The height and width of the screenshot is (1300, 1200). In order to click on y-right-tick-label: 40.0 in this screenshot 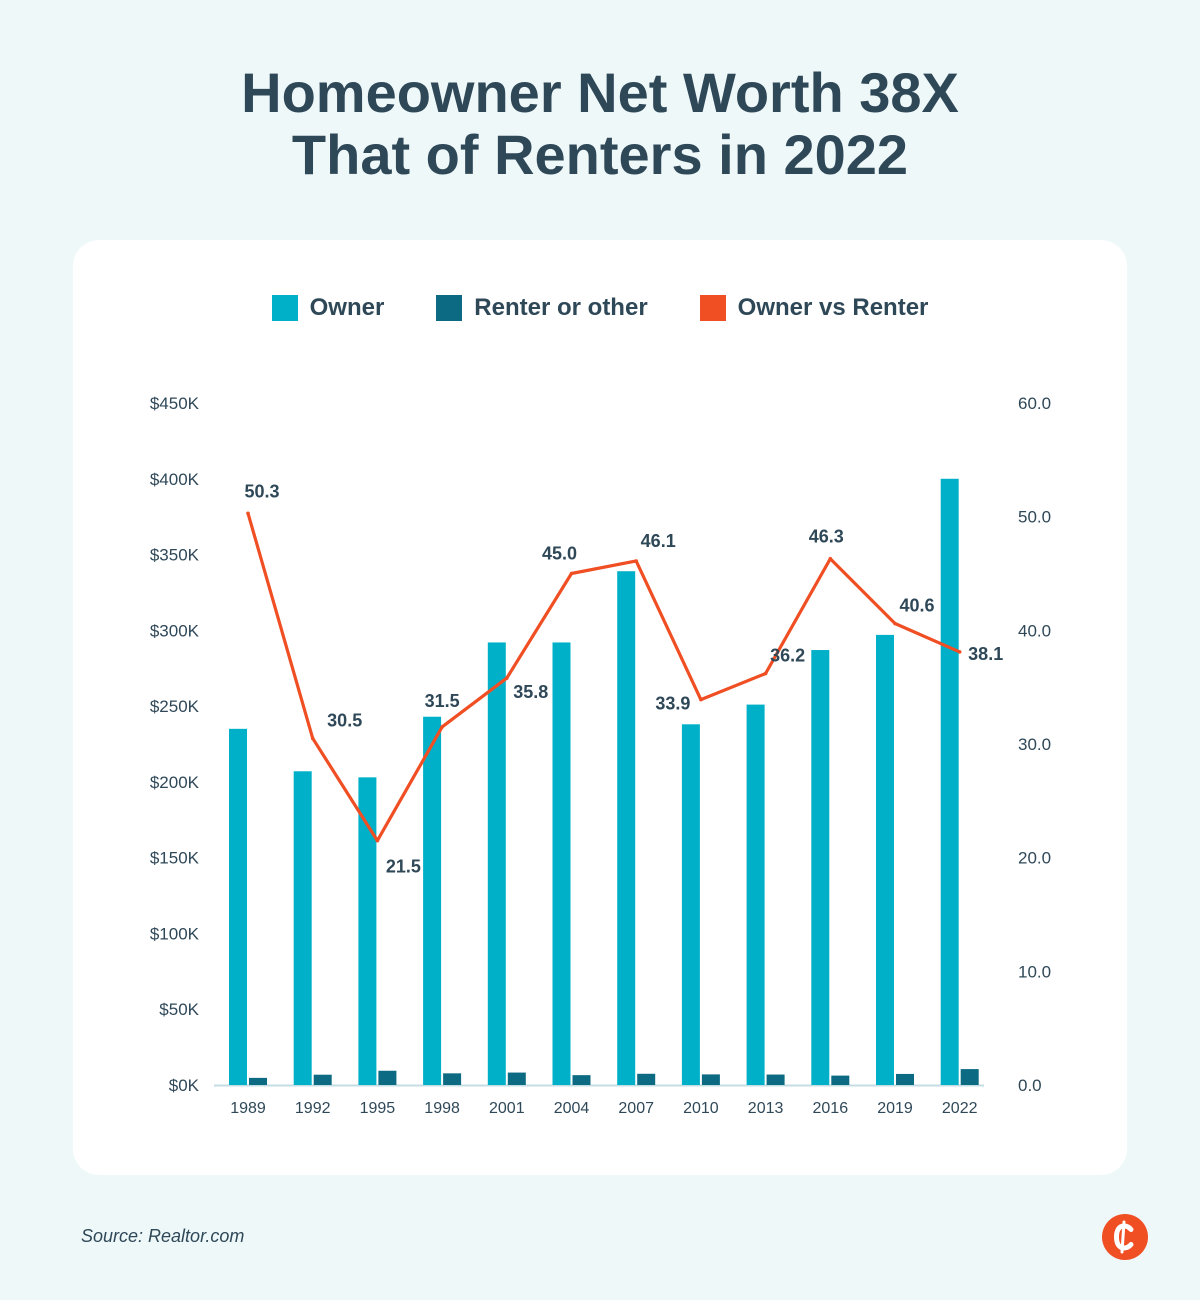, I will do `click(1034, 630)`.